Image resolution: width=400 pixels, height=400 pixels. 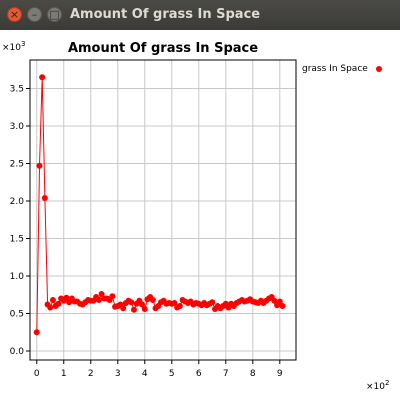 What do you see at coordinates (17, 352) in the screenshot?
I see `y-tick-label: 0.0` at bounding box center [17, 352].